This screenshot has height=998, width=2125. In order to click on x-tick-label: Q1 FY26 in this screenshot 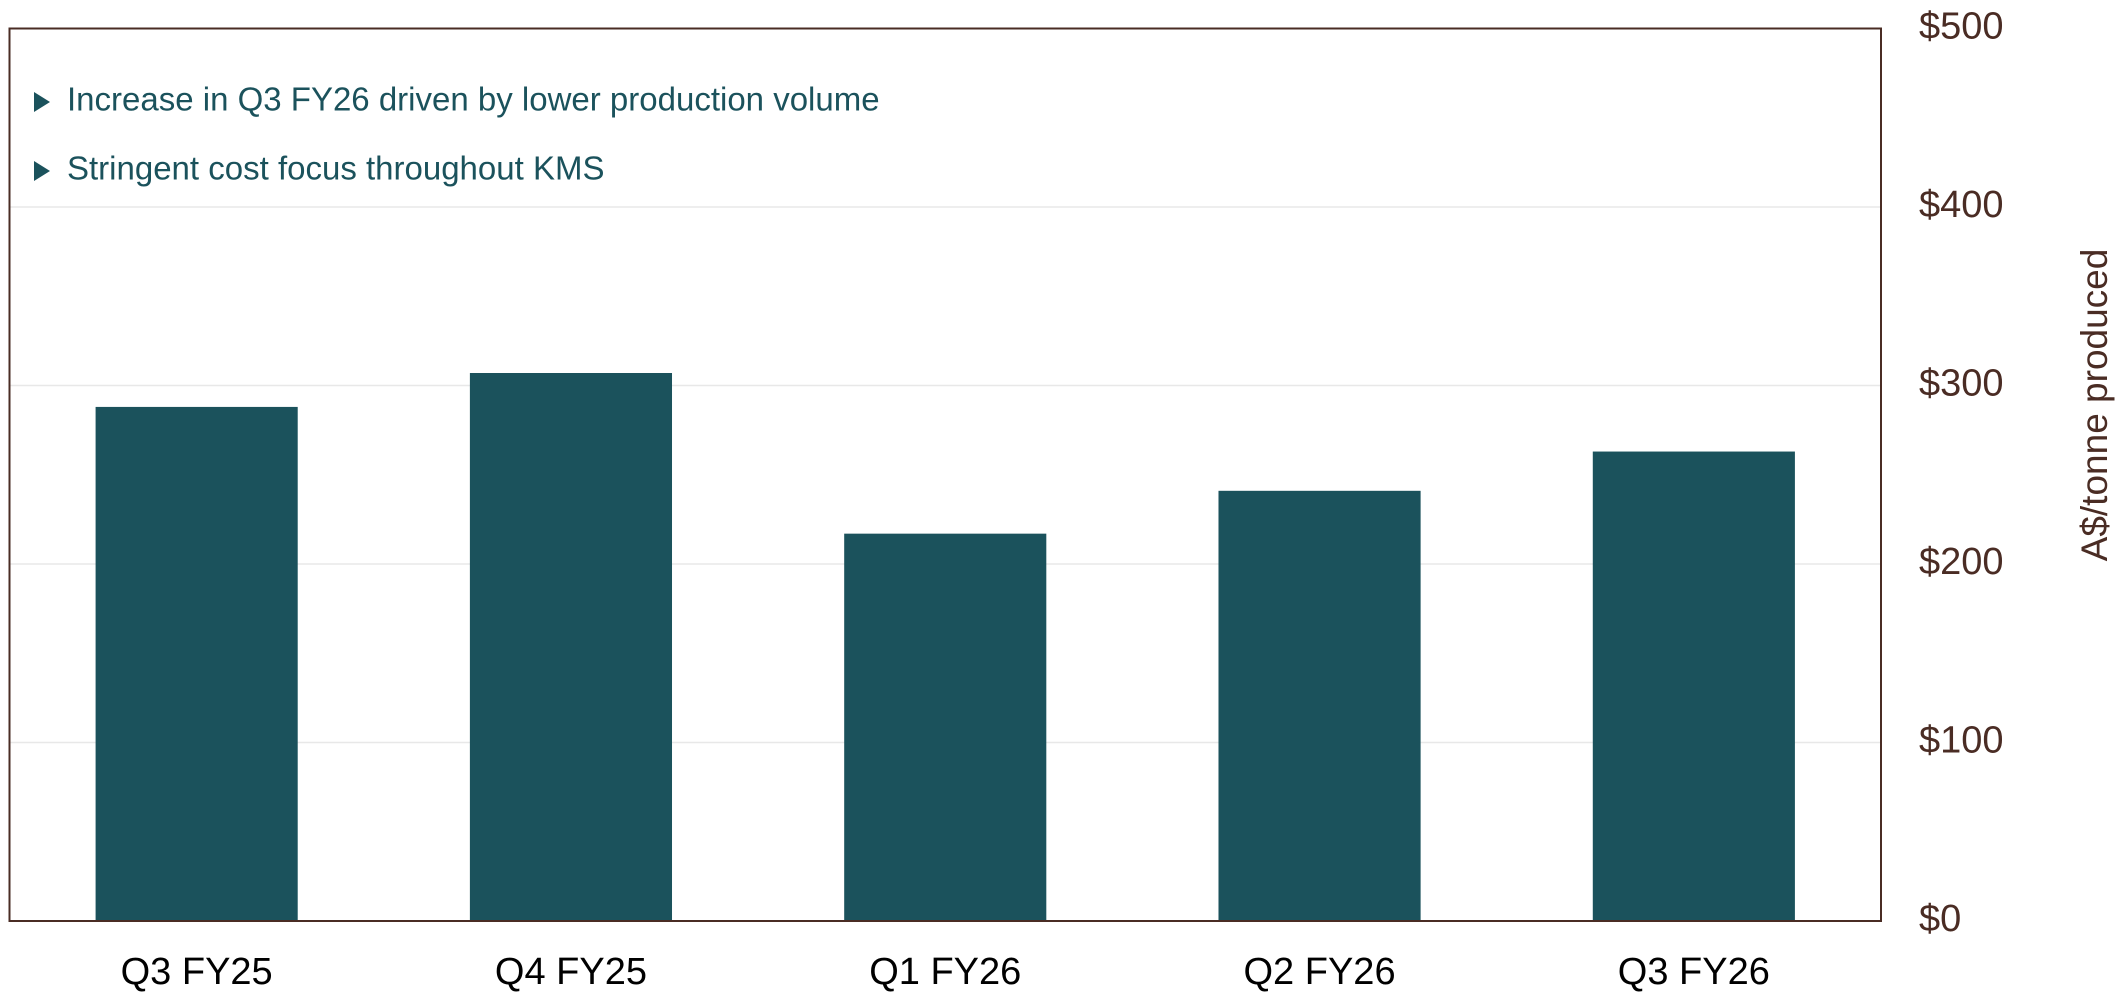, I will do `click(945, 972)`.